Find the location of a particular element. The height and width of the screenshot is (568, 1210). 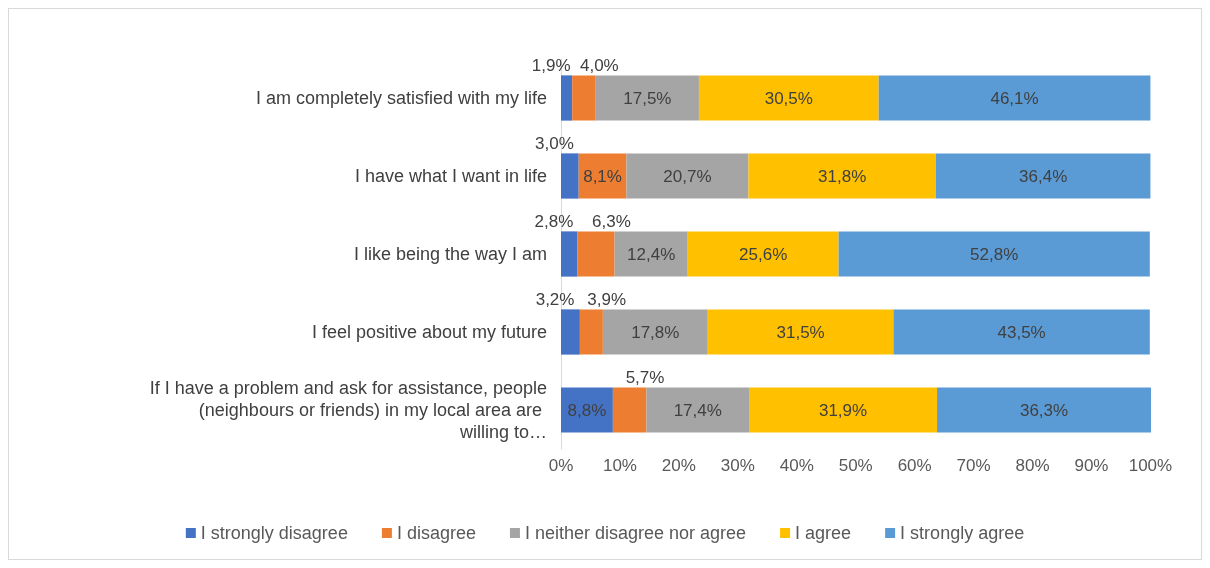

data-label: 52,8% is located at coordinates (994, 254).